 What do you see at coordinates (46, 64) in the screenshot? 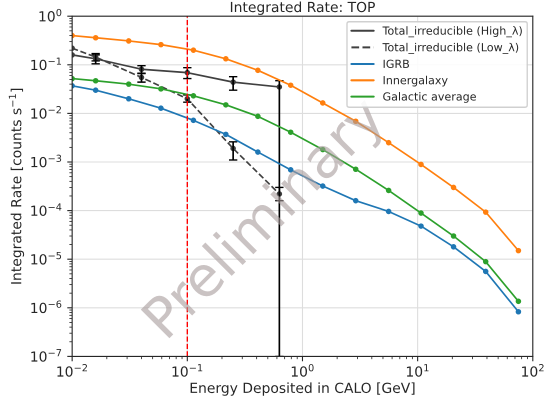
I see `y-tick-label: 10$^{−1}$` at bounding box center [46, 64].